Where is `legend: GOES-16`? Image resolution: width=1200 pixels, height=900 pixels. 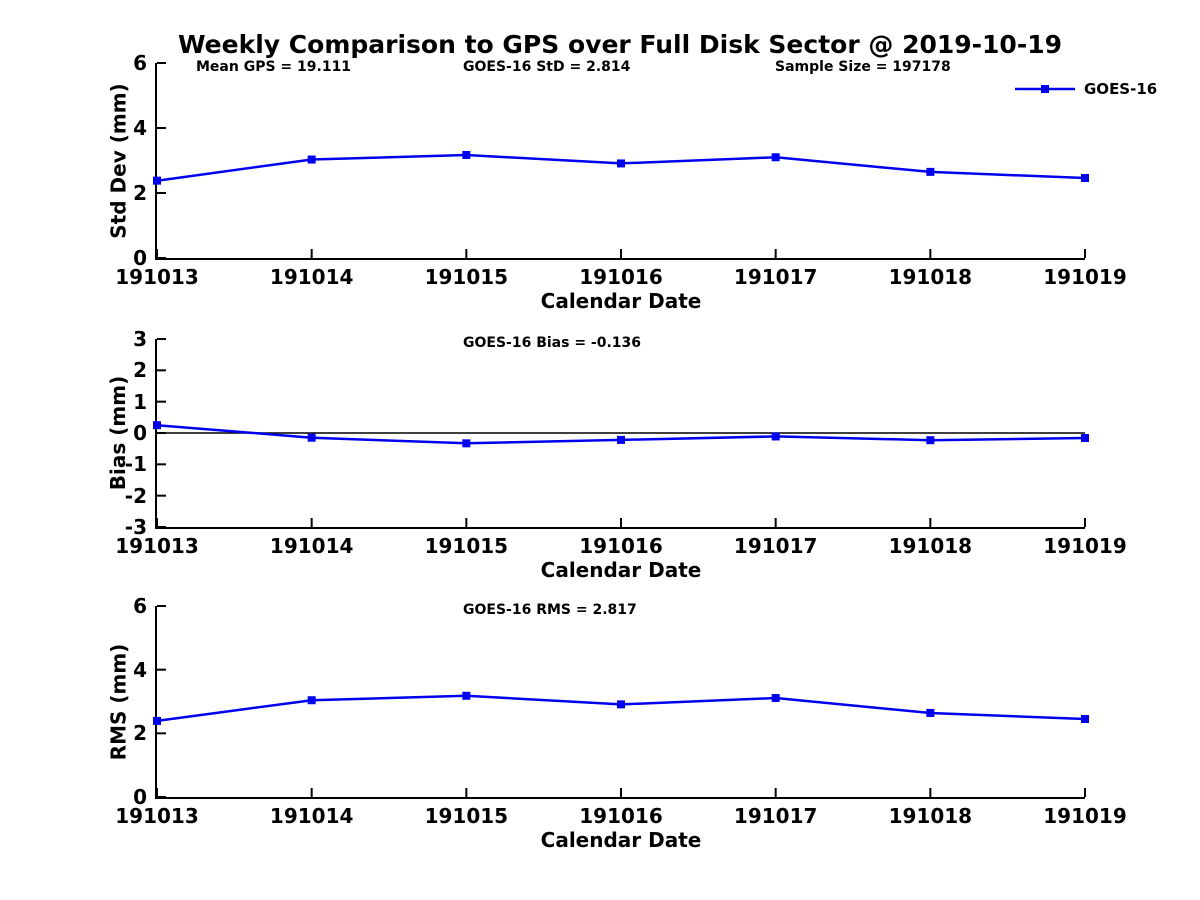
legend: GOES-16 is located at coordinates (1085, 89).